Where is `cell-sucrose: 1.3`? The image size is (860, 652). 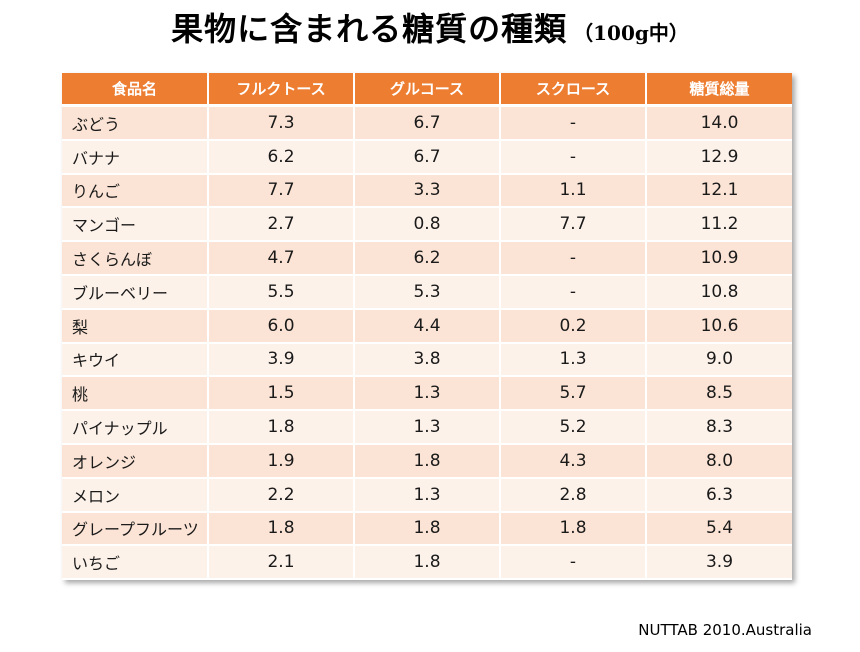
cell-sucrose: 1.3 is located at coordinates (573, 360).